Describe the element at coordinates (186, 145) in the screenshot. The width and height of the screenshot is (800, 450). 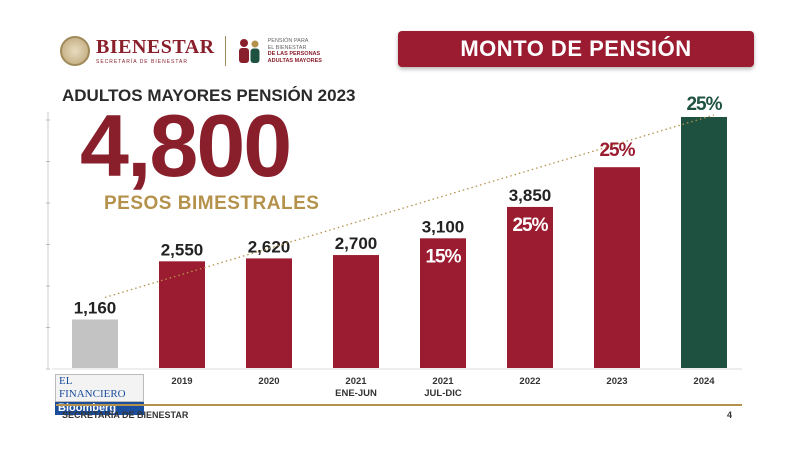
I see `pension-amount: 4,800` at that location.